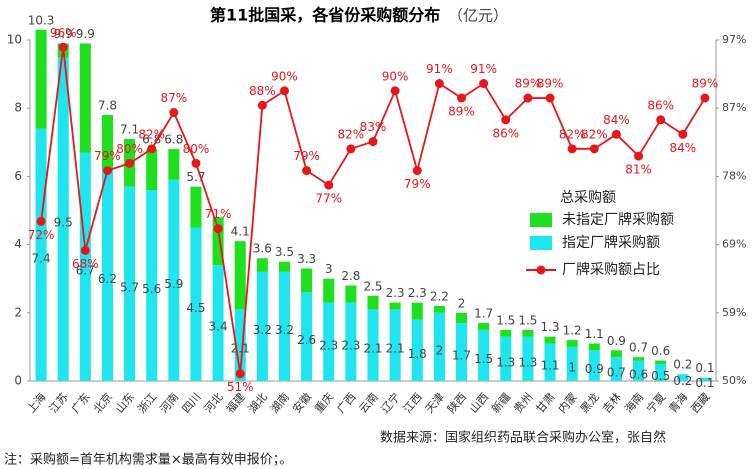 The width and height of the screenshot is (754, 469). I want to click on x-tick-label: 重庆, so click(323, 403).